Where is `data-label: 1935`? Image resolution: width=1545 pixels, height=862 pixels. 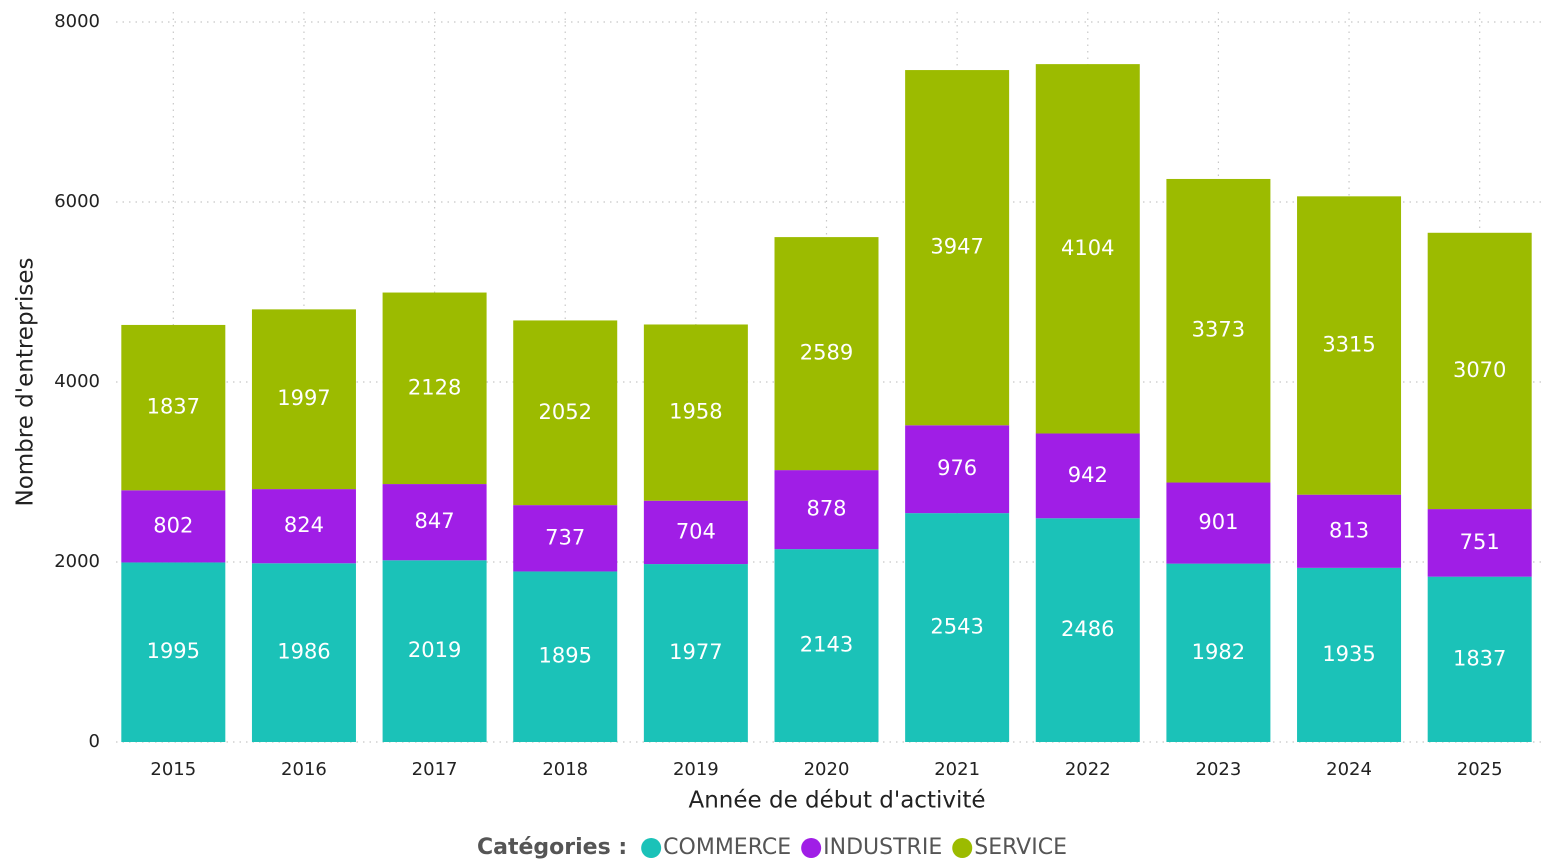
data-label: 1935 is located at coordinates (1348, 654).